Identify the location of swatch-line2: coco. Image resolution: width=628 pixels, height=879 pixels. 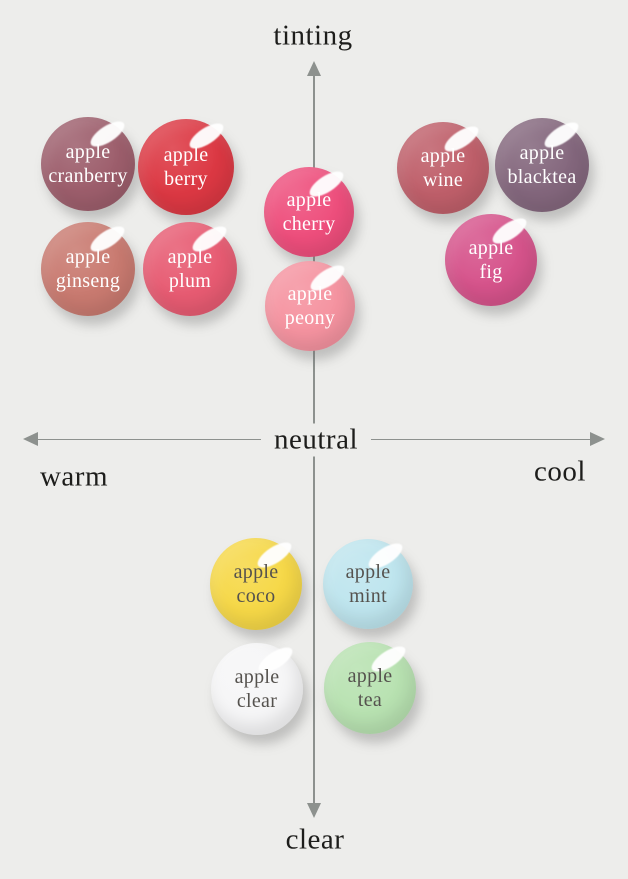
(256, 596).